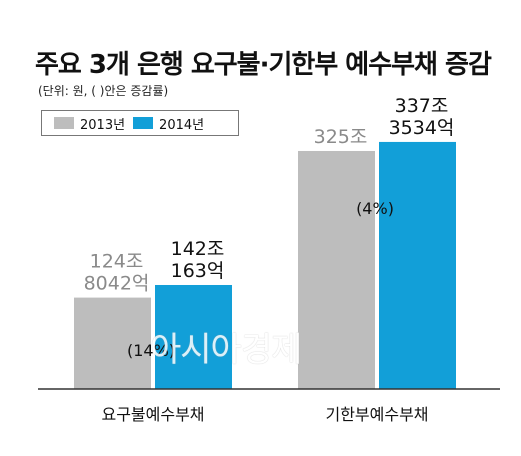  Describe the element at coordinates (263, 65) in the screenshot. I see `chart-title: 주요 3개 은행 요구불·기한부 예수부채 증감` at that location.